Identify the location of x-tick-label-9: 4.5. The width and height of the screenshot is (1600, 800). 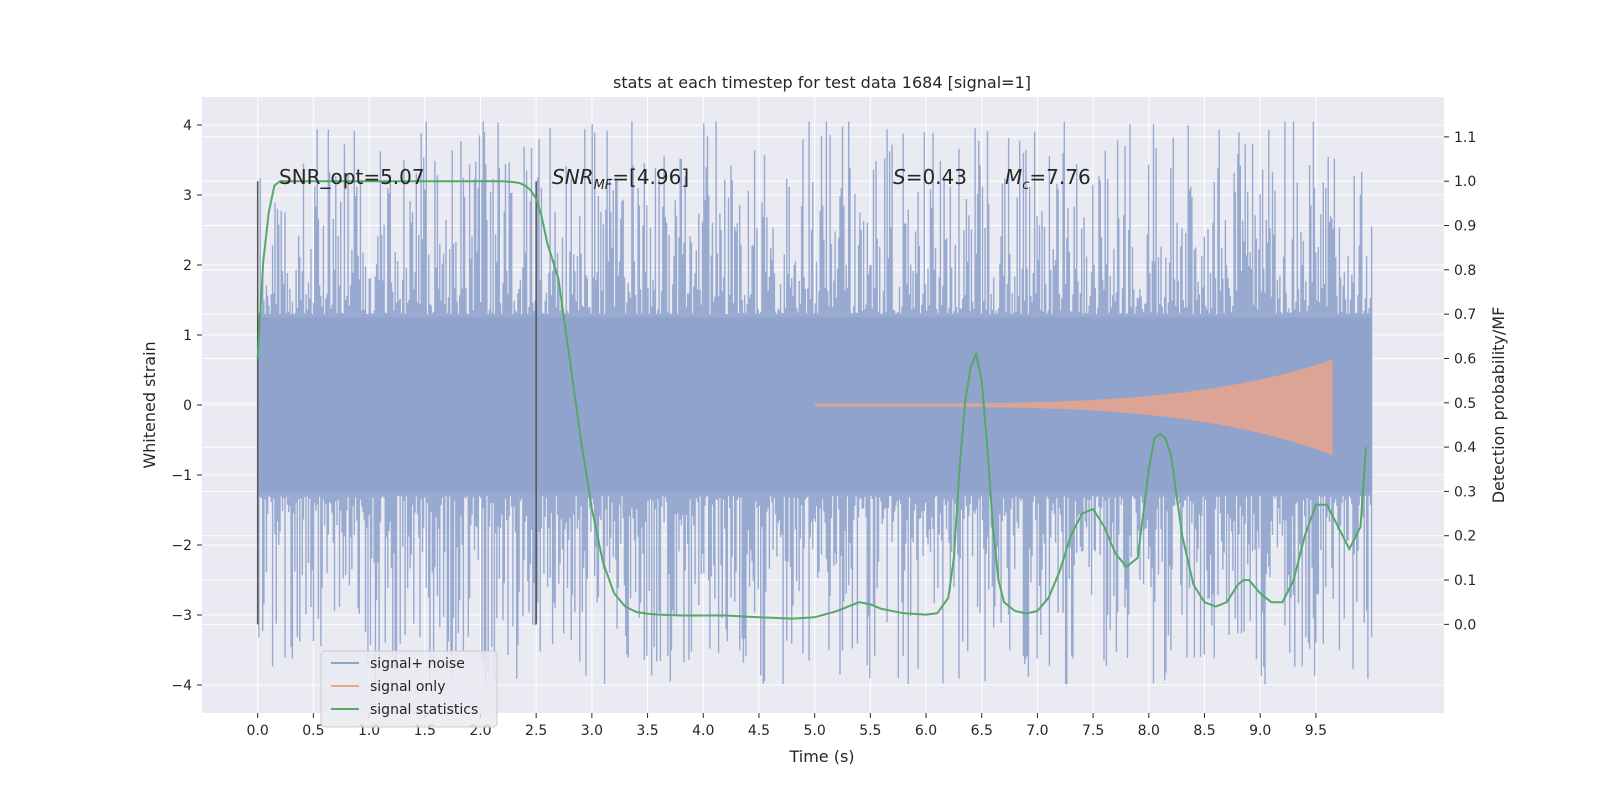
(759, 731).